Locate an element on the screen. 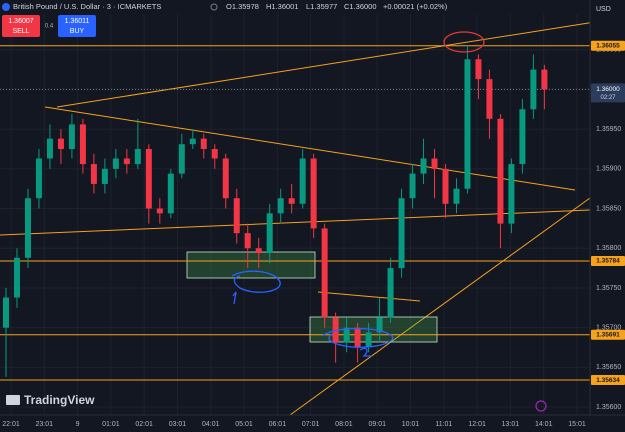 The image size is (625, 432). x-tick-label: 22:01 is located at coordinates (11, 424).